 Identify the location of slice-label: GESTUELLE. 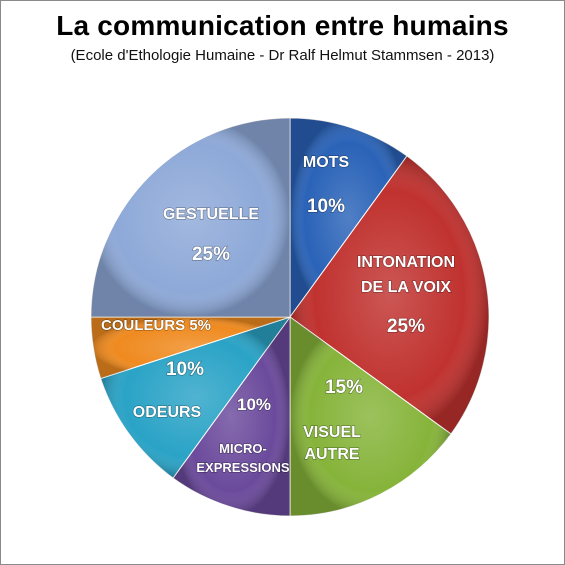
(211, 214).